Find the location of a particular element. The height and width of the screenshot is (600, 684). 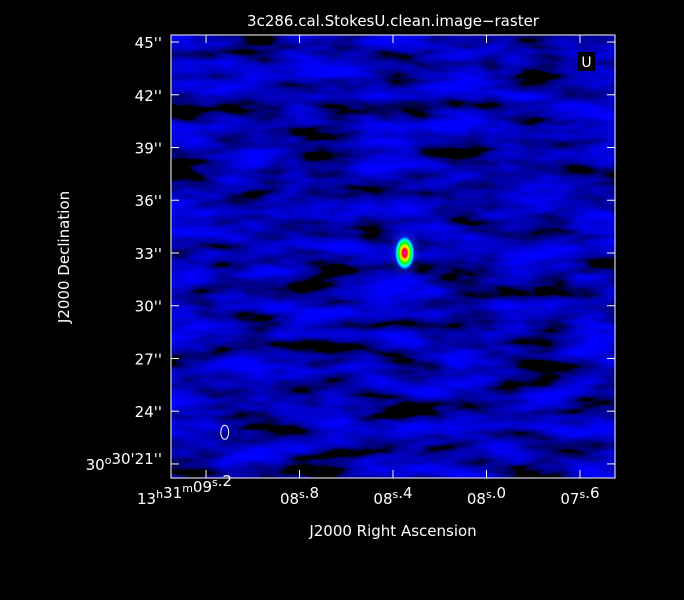

y-tick-label-8: 45'' is located at coordinates (148, 43).